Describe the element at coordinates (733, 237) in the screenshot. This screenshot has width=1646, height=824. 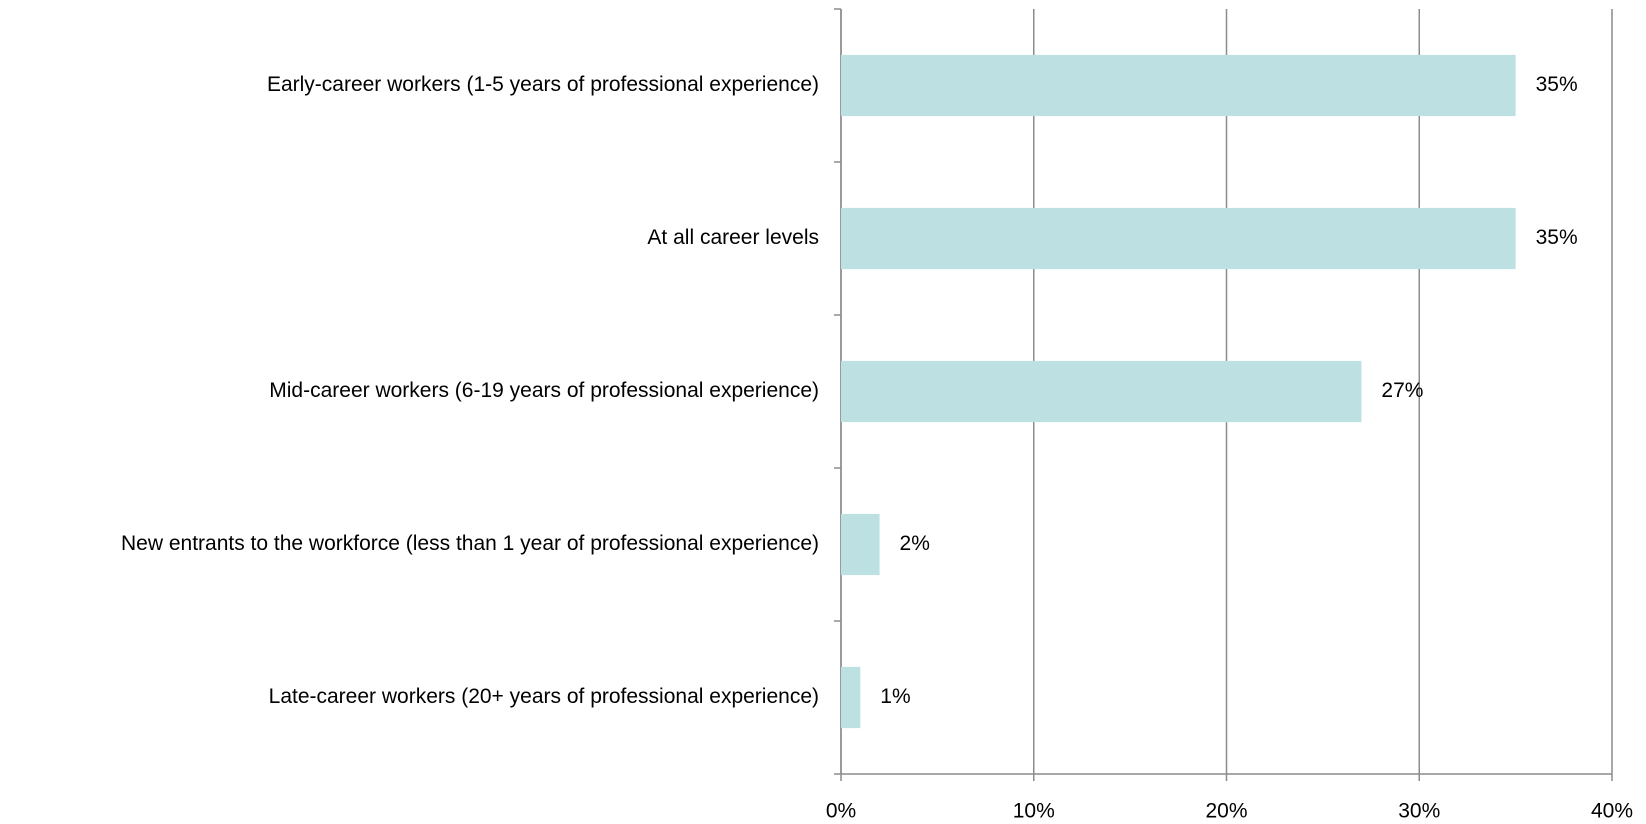
I see `y-tick-label: At all career levels` at that location.